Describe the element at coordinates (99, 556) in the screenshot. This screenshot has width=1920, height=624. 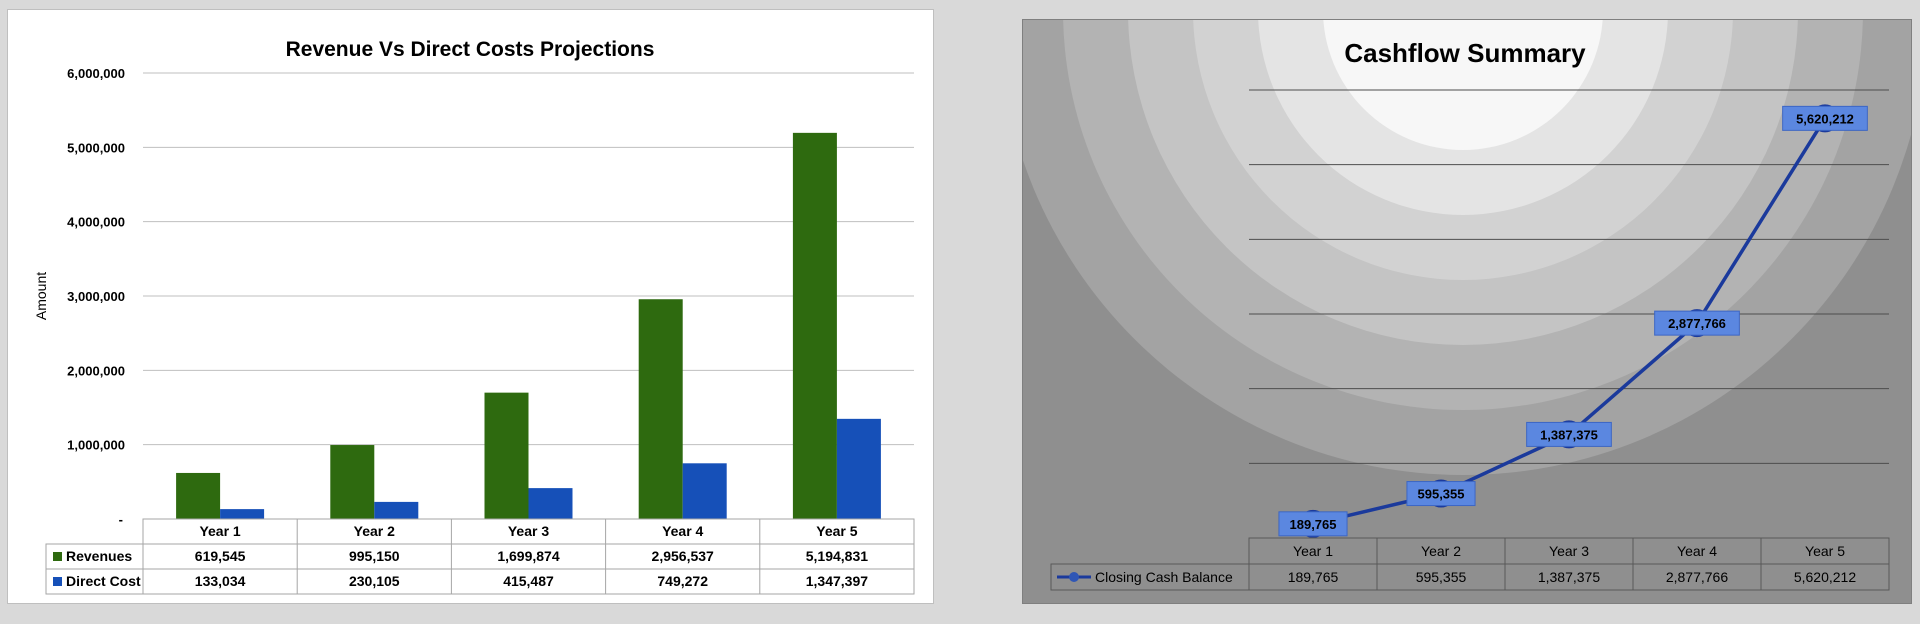
I see `legend-label: Revenues` at that location.